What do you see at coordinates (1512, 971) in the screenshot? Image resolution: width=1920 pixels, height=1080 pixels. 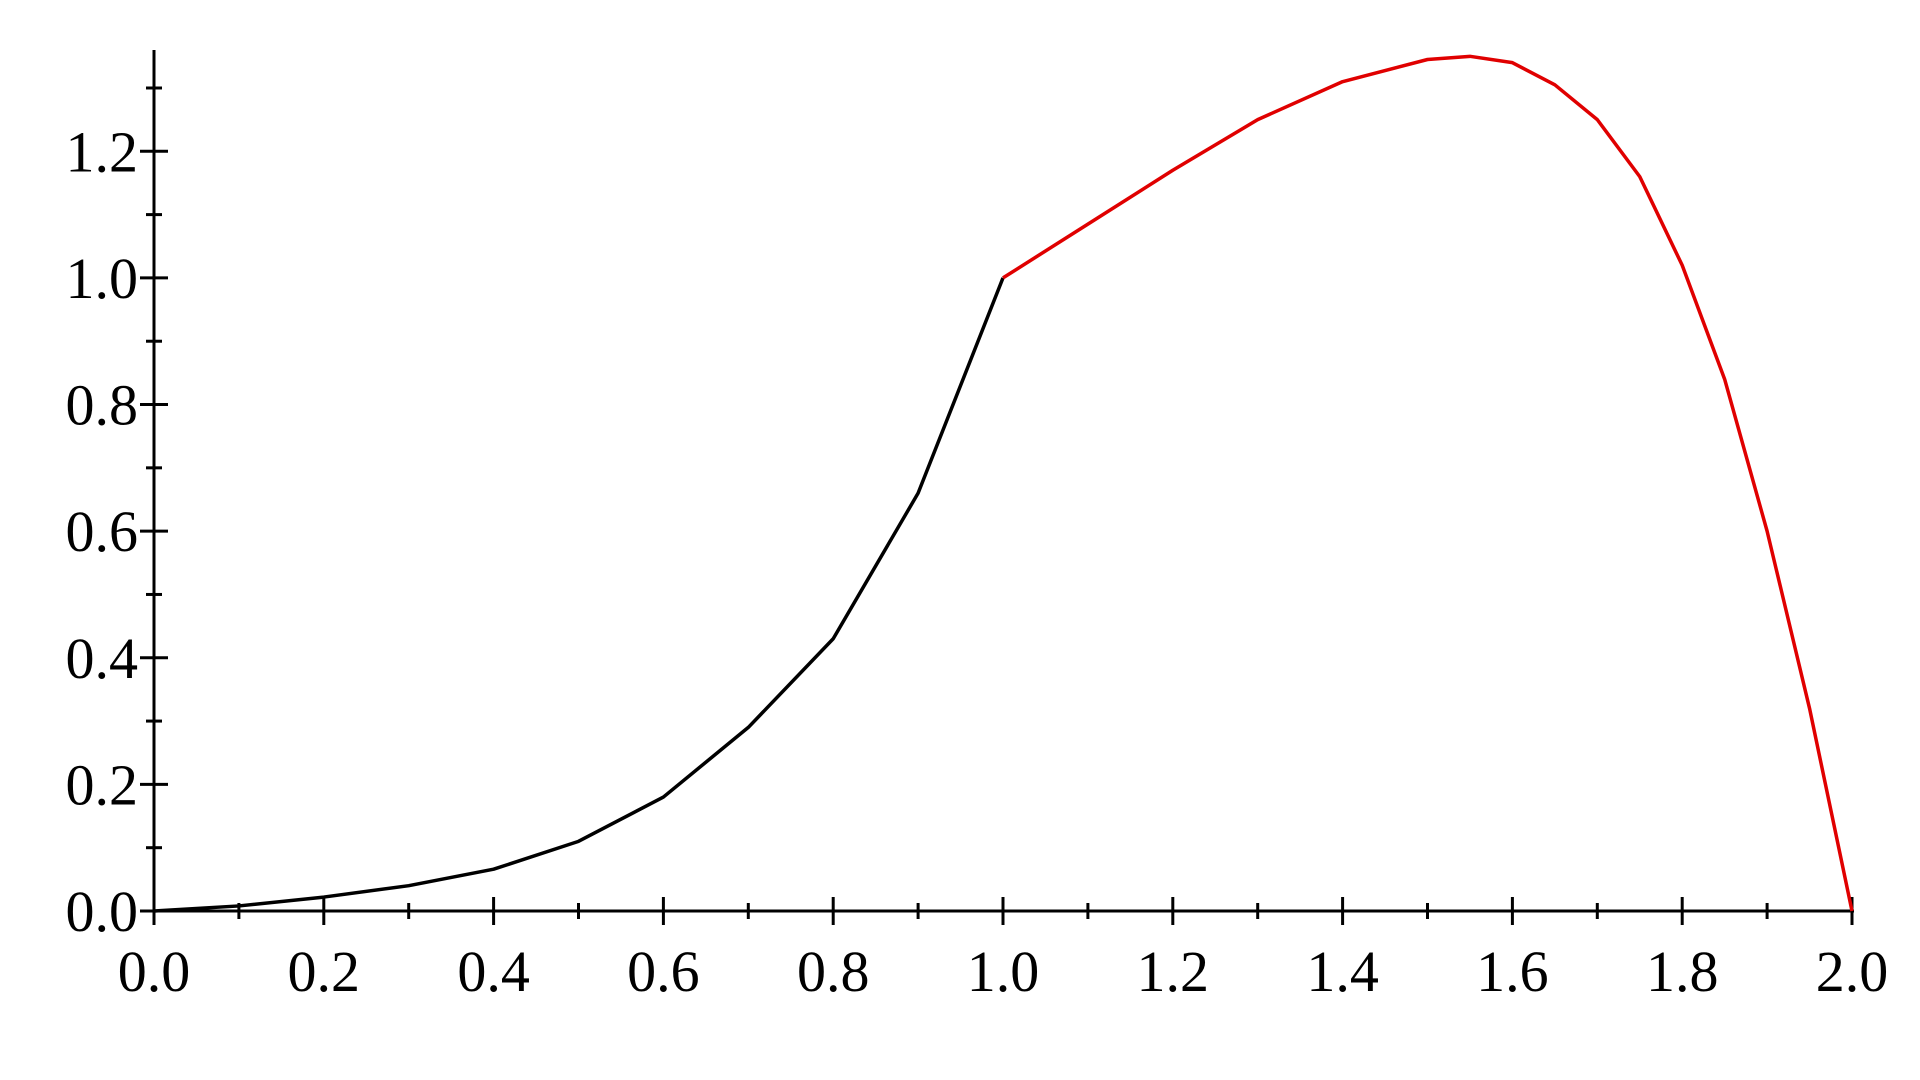 I see `x-tick-label: 1.6` at bounding box center [1512, 971].